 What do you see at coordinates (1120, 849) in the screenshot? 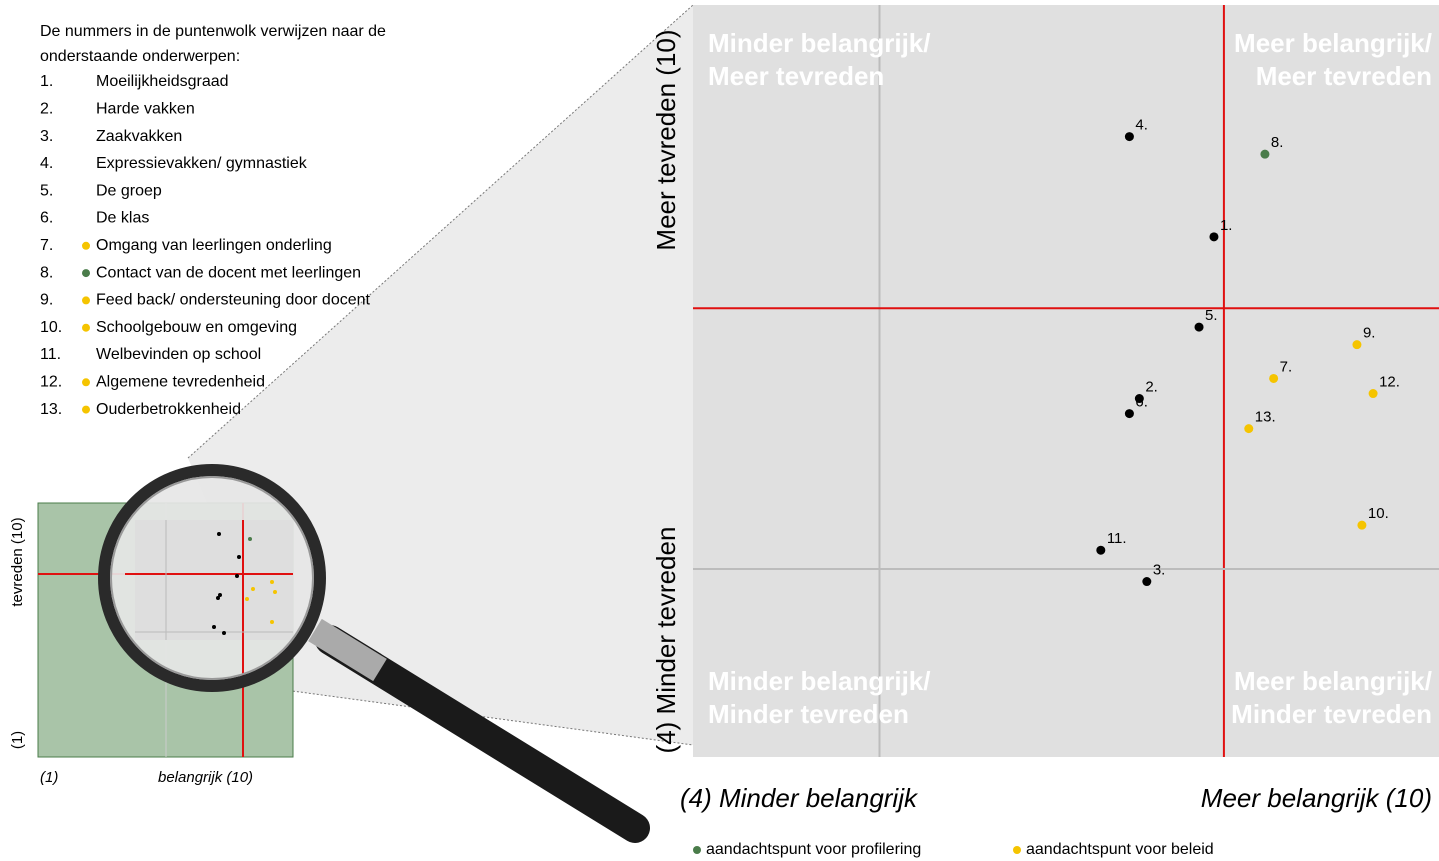
I see `legend-label: aandachtspunt voor beleid` at bounding box center [1120, 849].